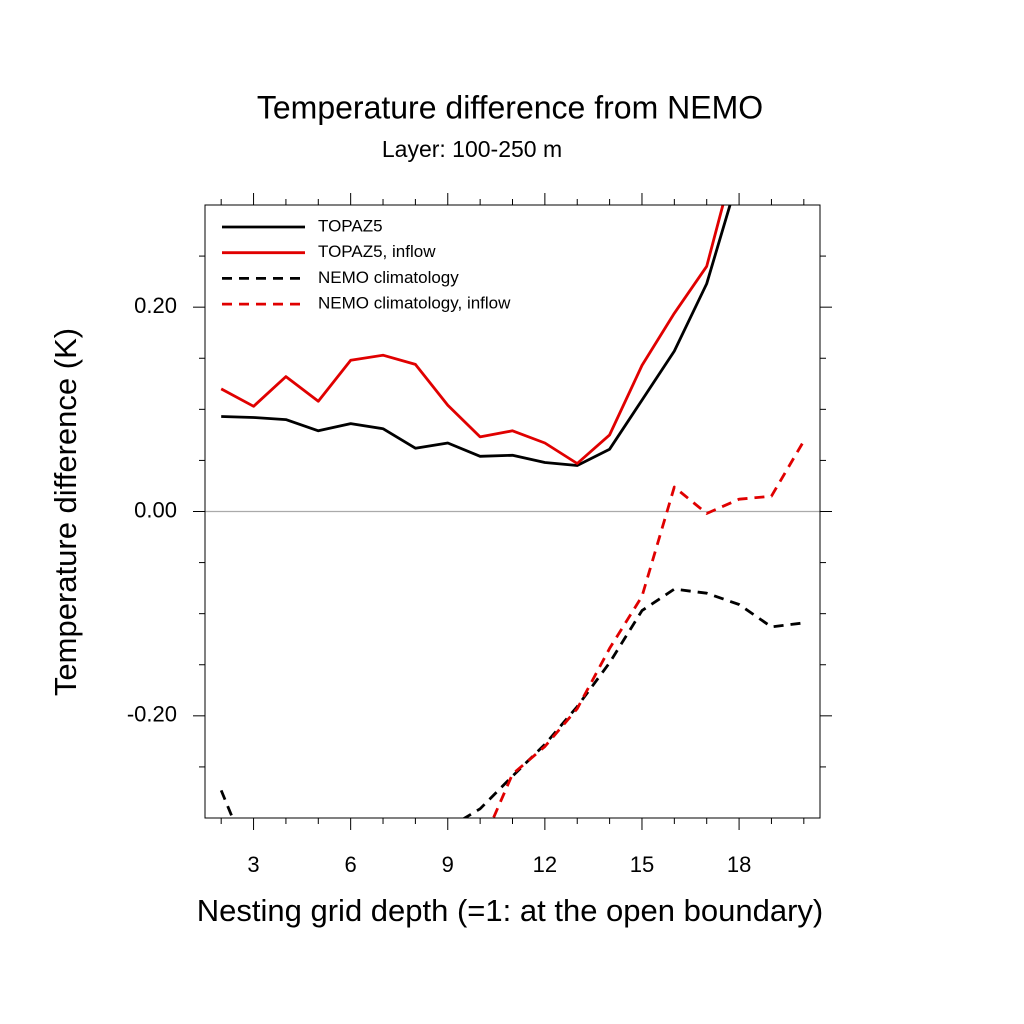  What do you see at coordinates (642, 864) in the screenshot?
I see `x-tick-label: 15` at bounding box center [642, 864].